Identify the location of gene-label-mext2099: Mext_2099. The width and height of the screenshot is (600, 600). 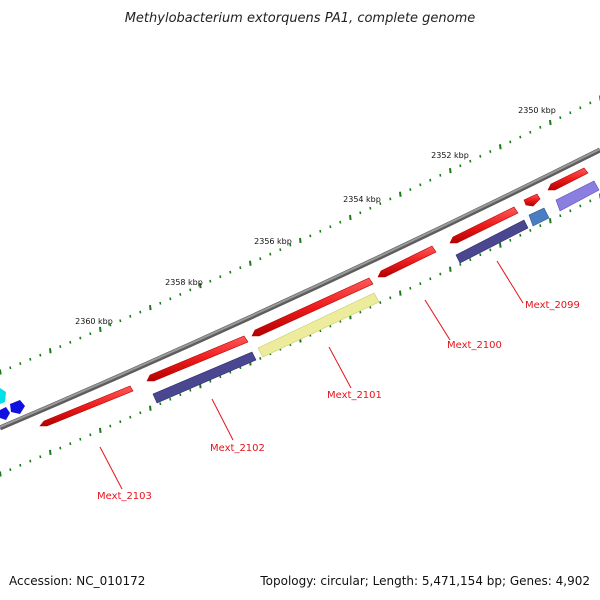
(552, 305).